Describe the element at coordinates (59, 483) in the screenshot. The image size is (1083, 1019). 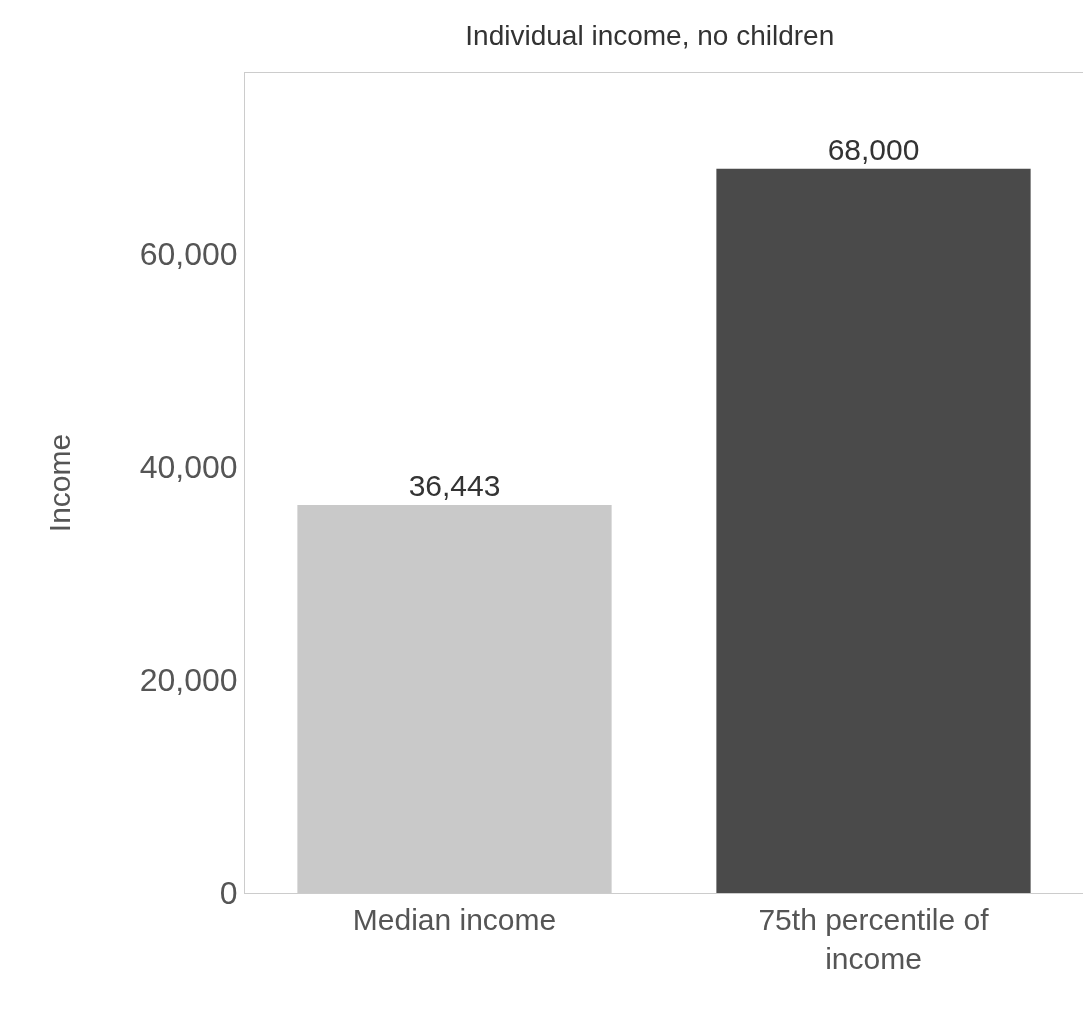
I see `y-axis-title: Income` at that location.